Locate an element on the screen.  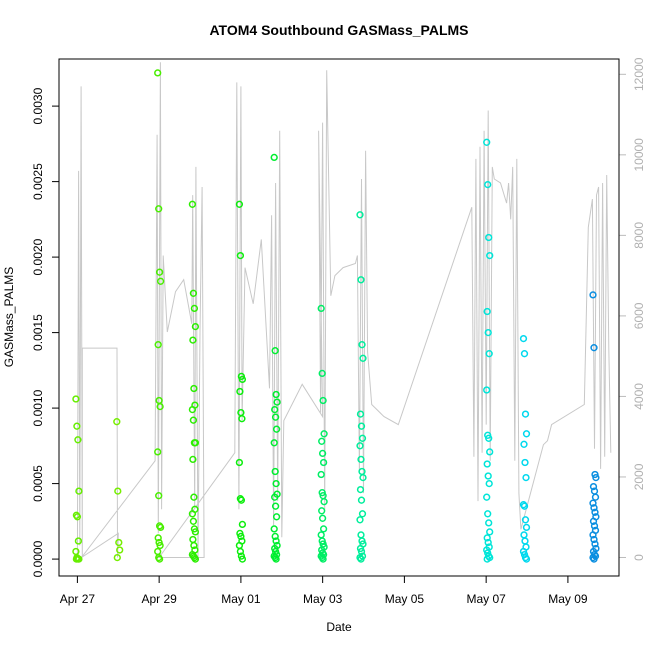
y-right-tick-label: 4000 is located at coordinates (639, 396).